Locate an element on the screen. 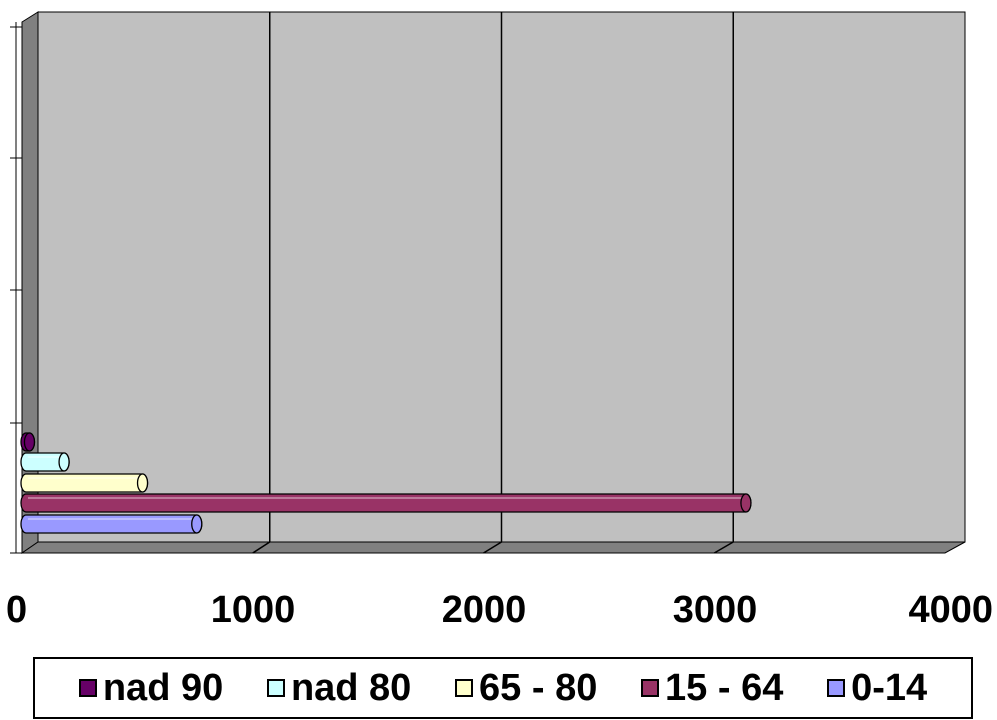 The image size is (997, 720). legend-item: 0-14 is located at coordinates (877, 688).